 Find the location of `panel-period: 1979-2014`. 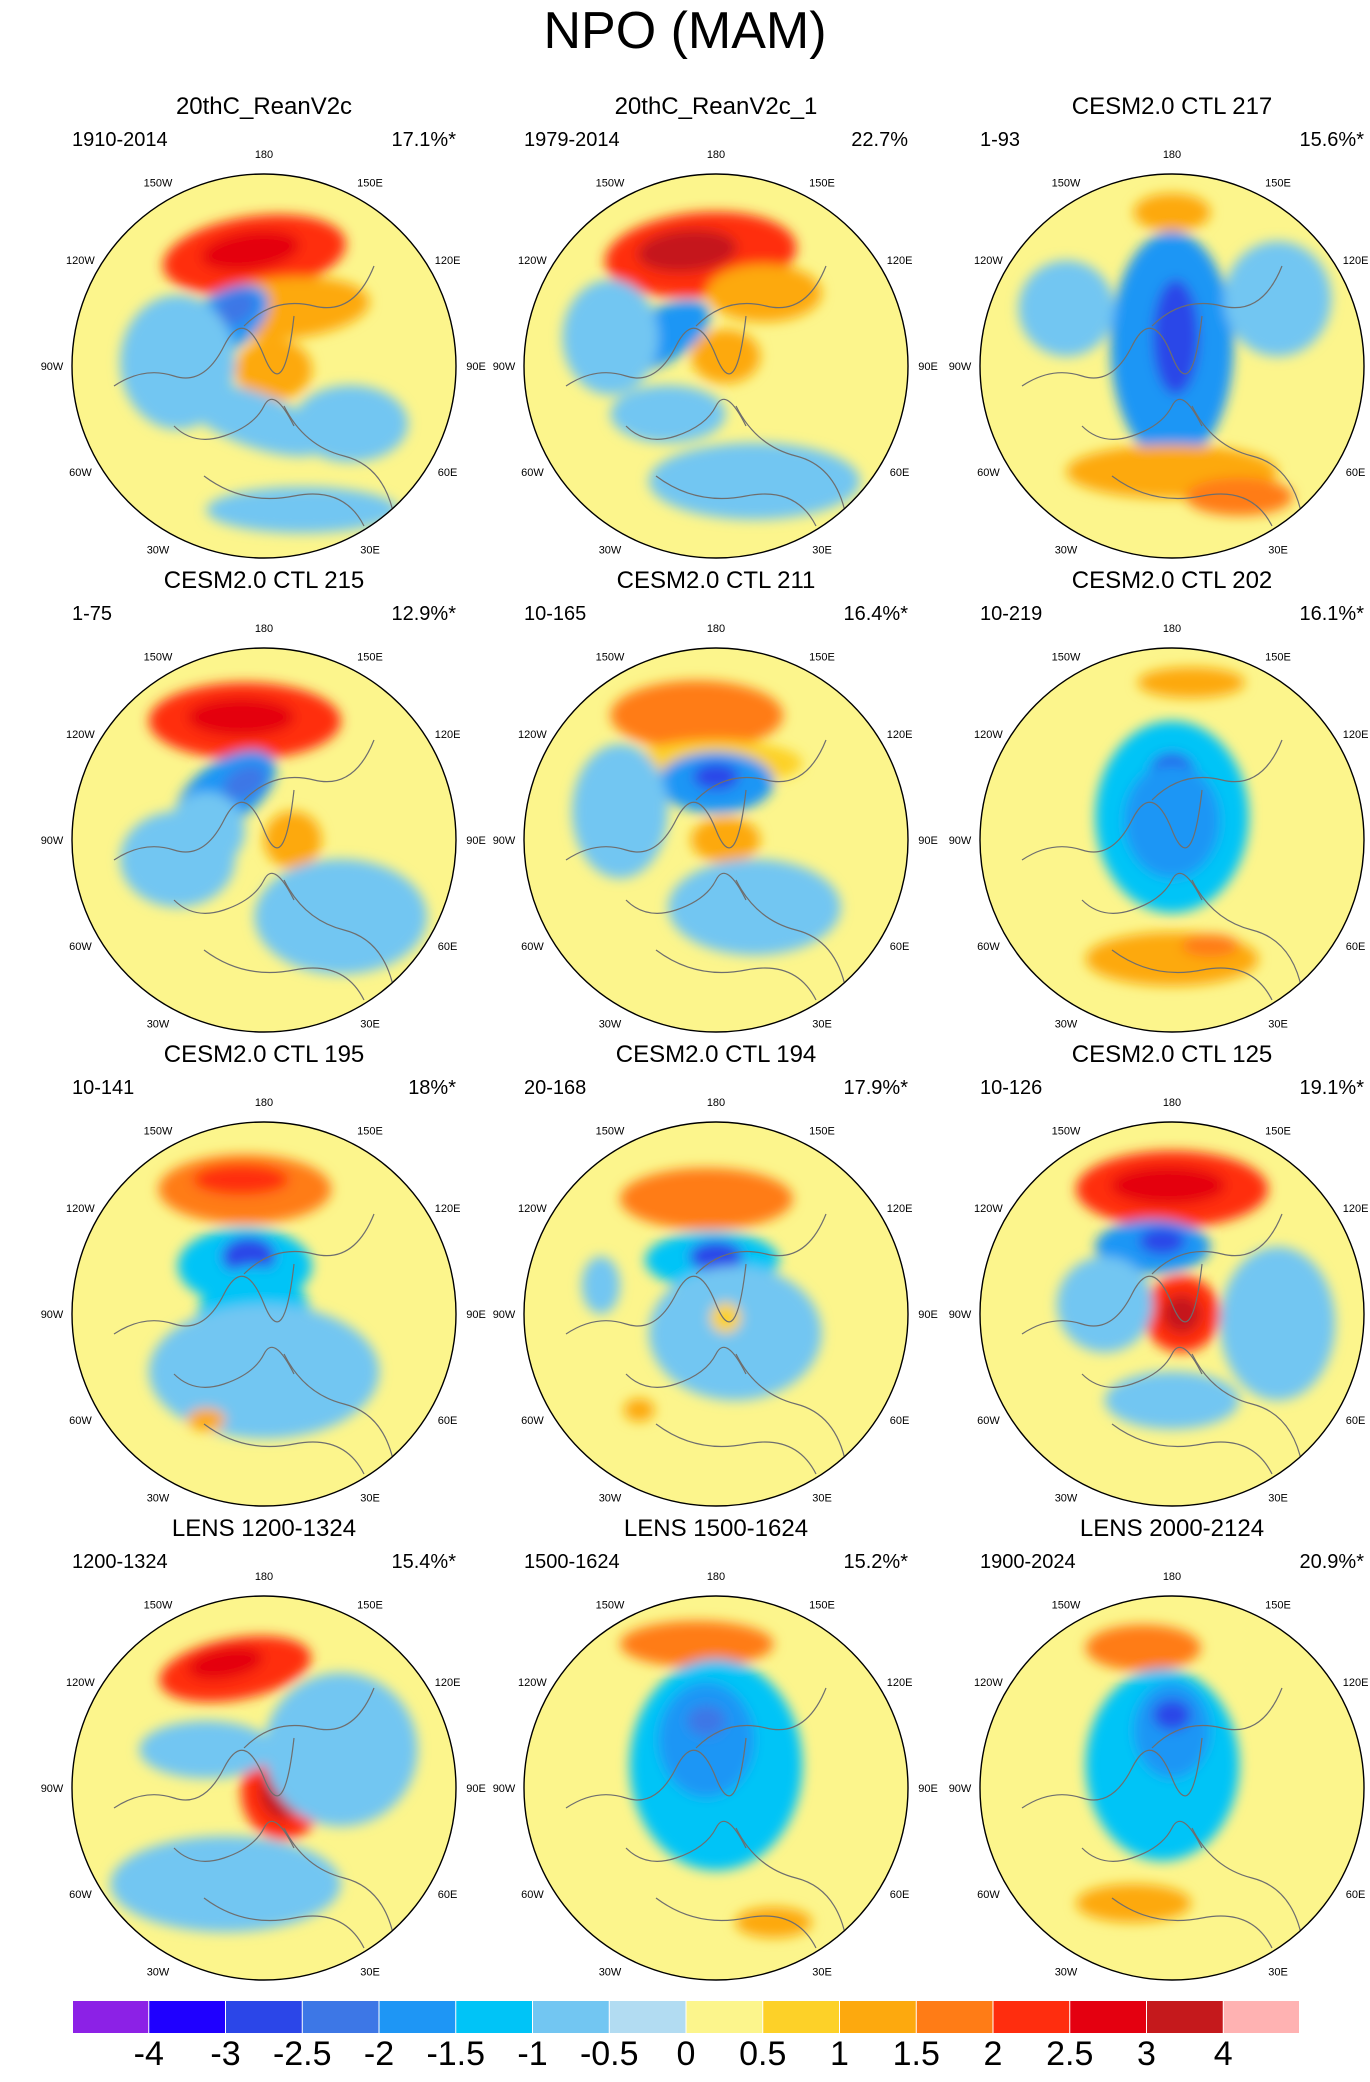

panel-period: 1979-2014 is located at coordinates (572, 140).